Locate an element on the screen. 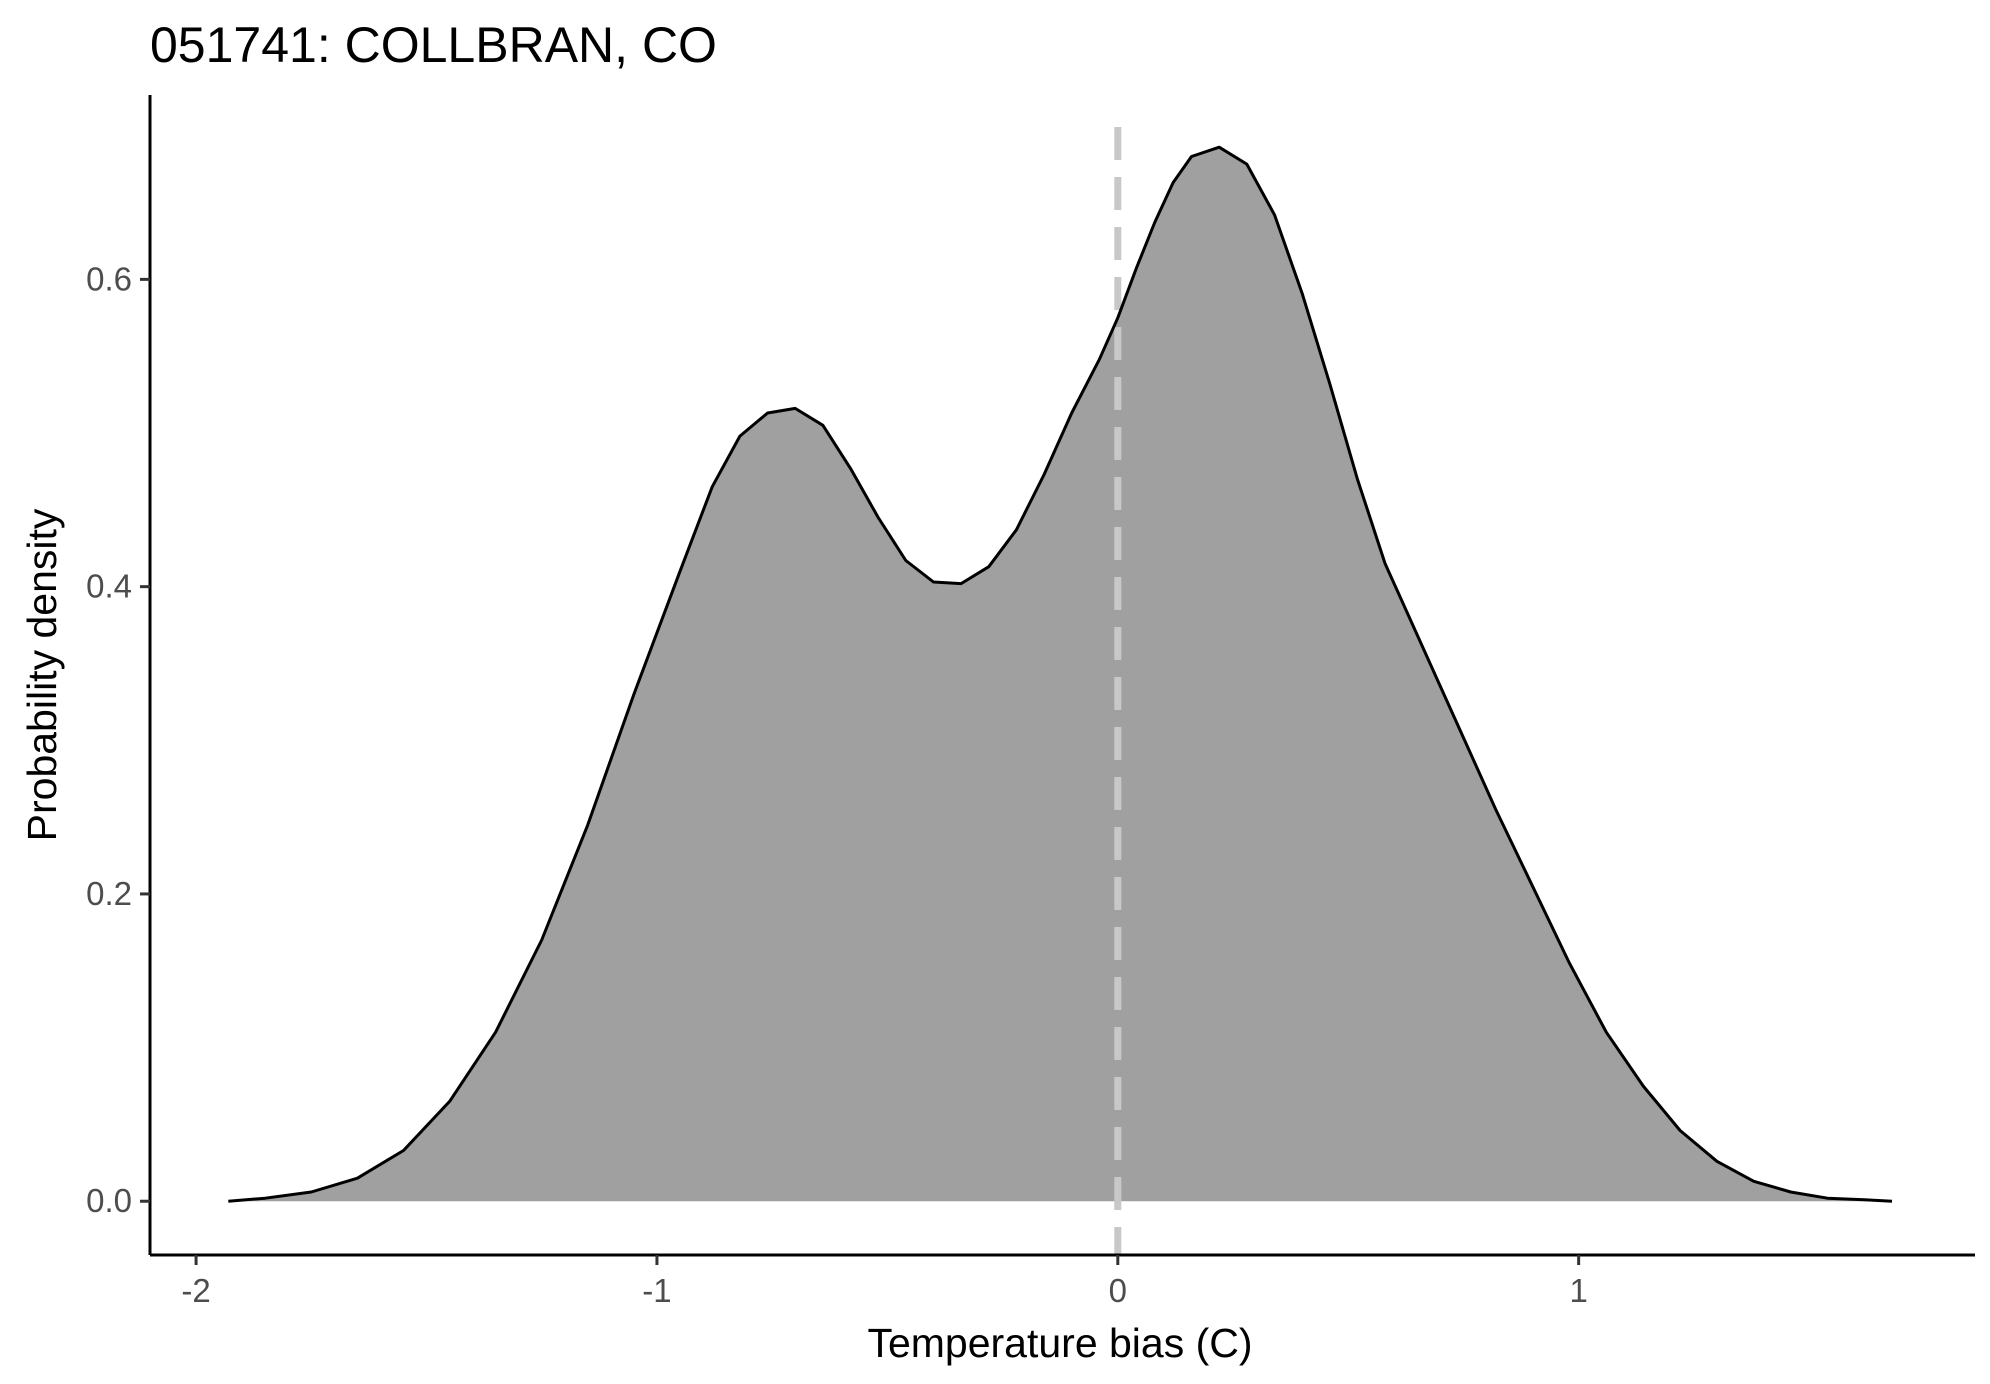 The width and height of the screenshot is (1990, 1384). y-tick-label: 0.4 is located at coordinates (109, 586).